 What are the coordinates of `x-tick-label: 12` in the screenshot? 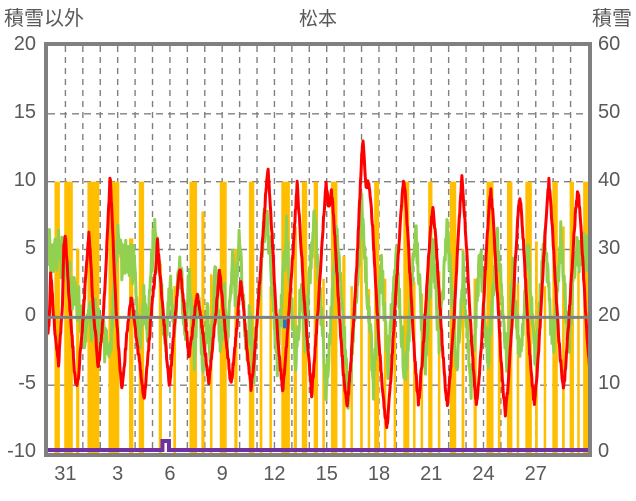 It's located at (274, 474).